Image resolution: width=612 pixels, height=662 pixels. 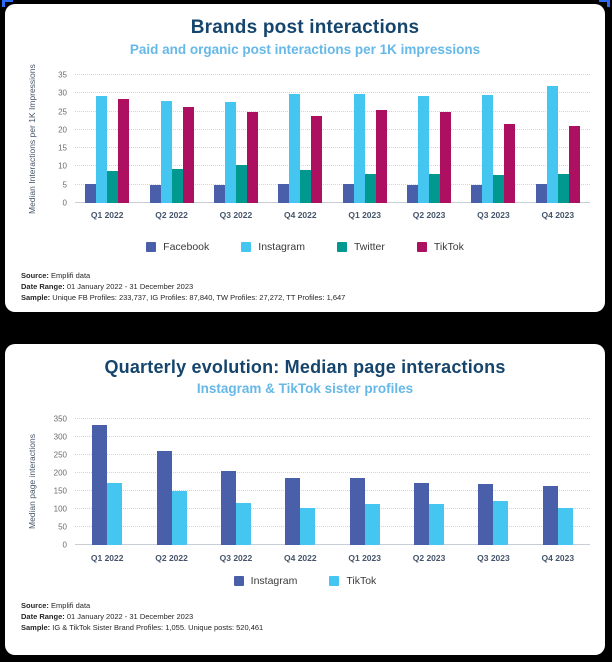 What do you see at coordinates (62, 112) in the screenshot?
I see `y-tick-label: 25` at bounding box center [62, 112].